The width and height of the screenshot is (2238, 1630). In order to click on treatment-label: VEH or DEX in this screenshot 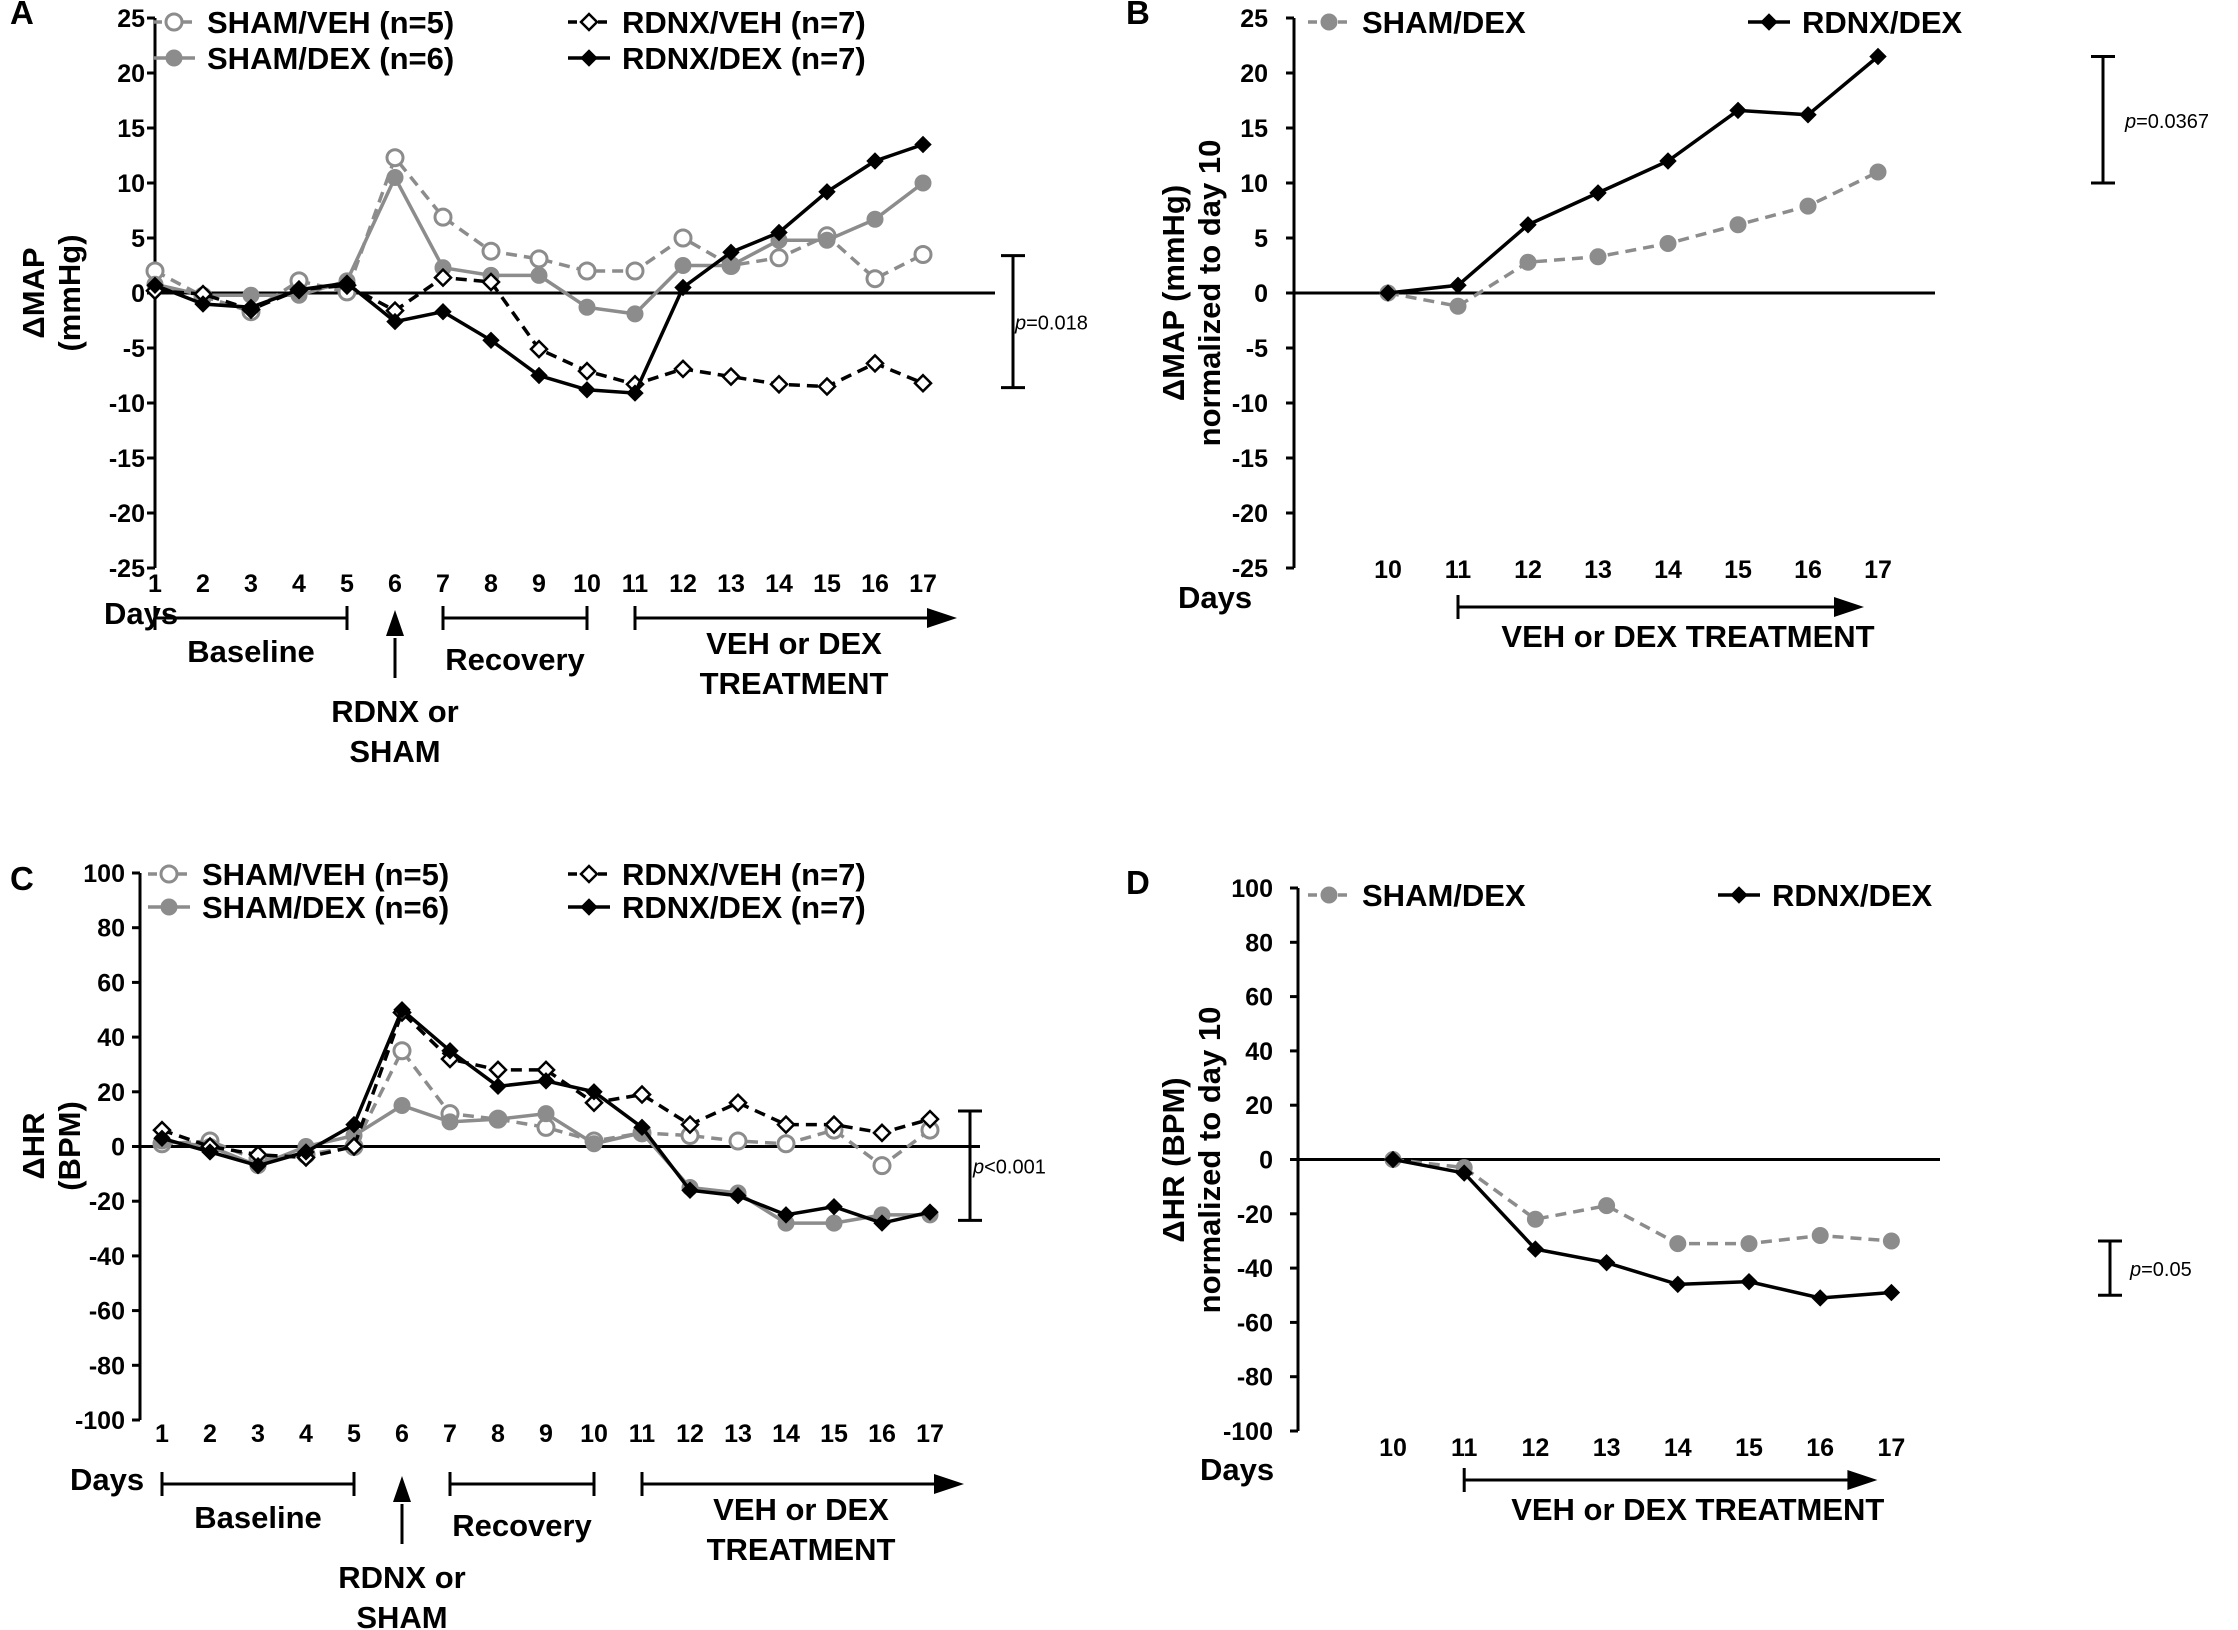, I will do `click(801, 1509)`.